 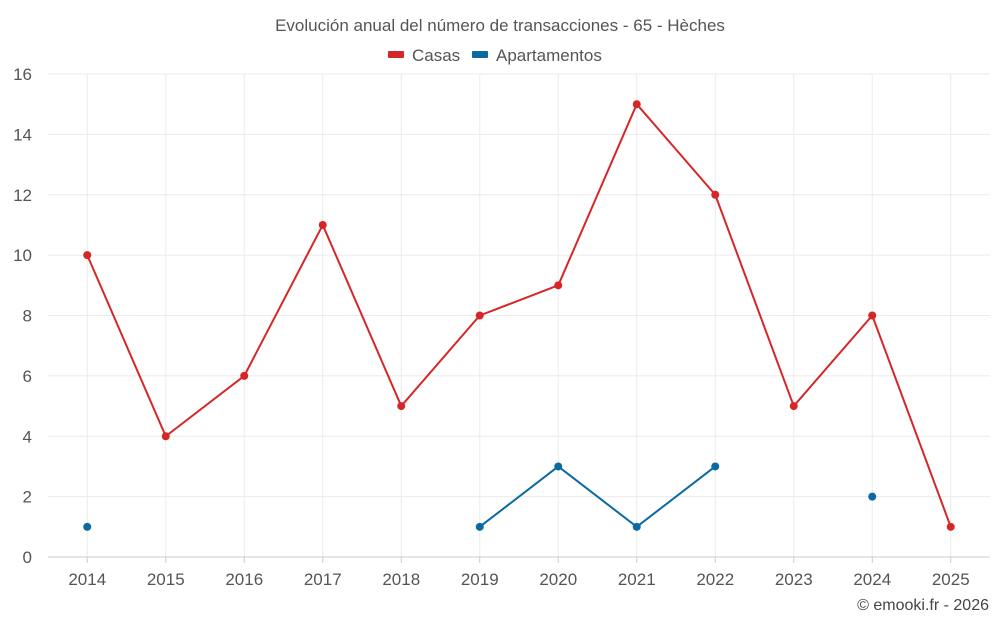 What do you see at coordinates (872, 315) in the screenshot?
I see `data-point-casas-2024` at bounding box center [872, 315].